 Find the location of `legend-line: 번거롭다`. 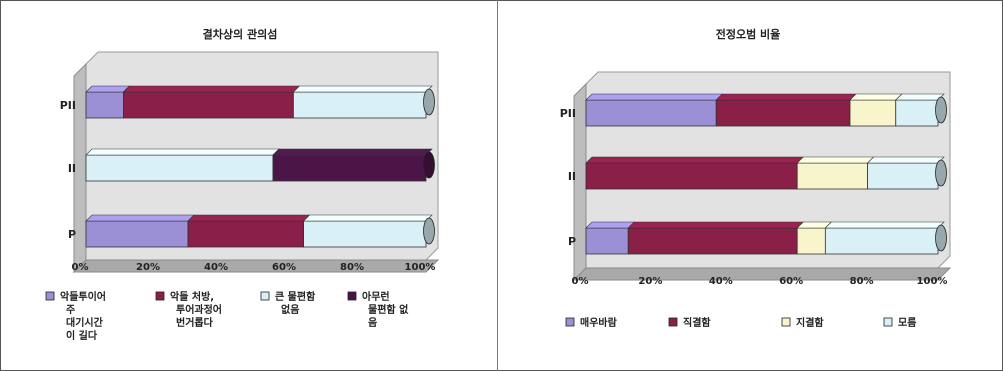

legend-line: 번거롭다 is located at coordinates (195, 322).